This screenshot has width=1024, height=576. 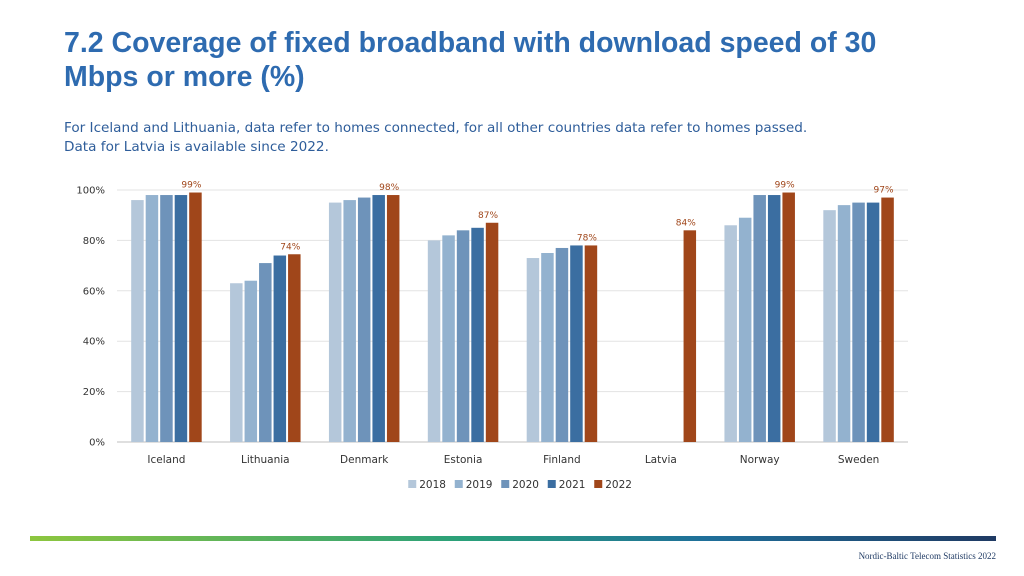 I want to click on bar-finland-2020, so click(x=562, y=344).